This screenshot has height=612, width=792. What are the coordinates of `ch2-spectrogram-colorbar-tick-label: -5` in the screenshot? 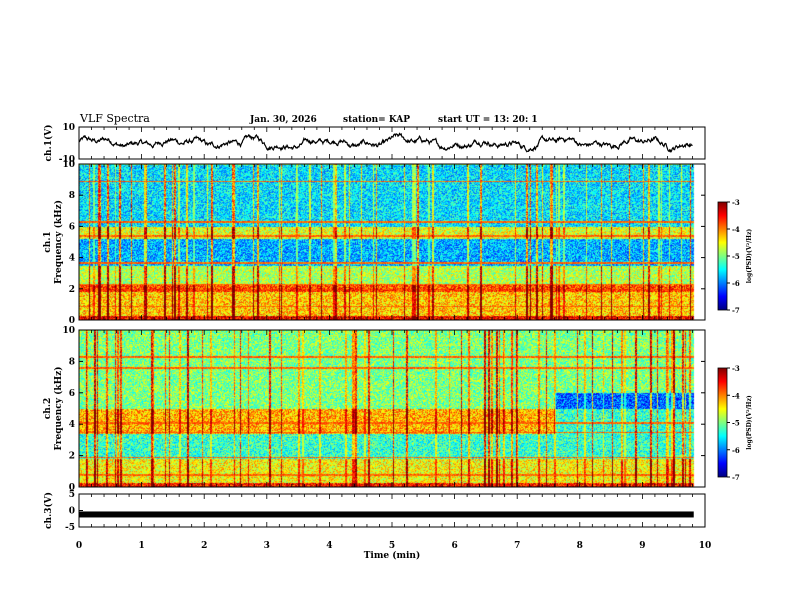 It's located at (736, 423).